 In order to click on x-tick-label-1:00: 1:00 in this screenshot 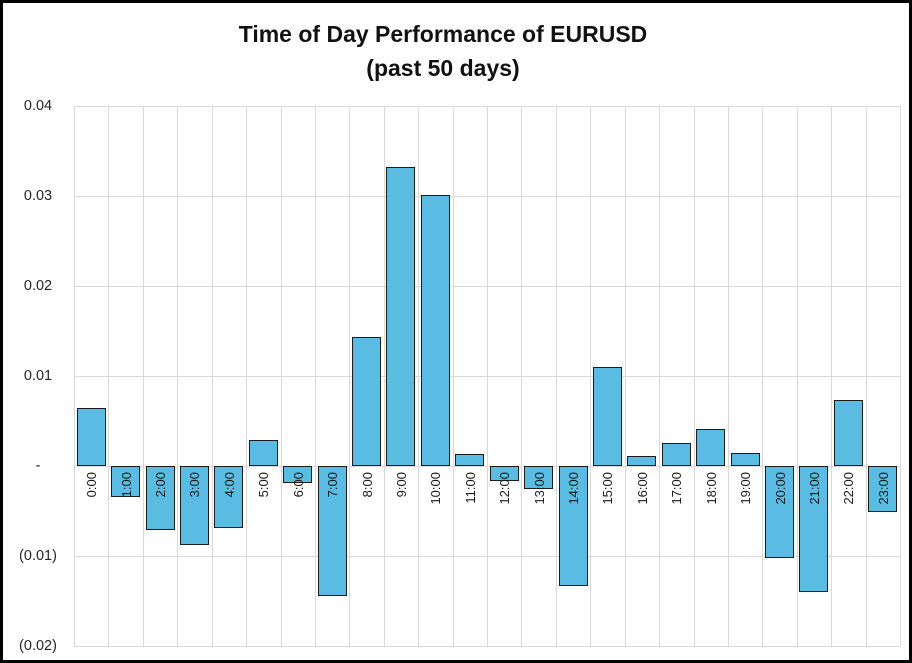, I will do `click(126, 485)`.